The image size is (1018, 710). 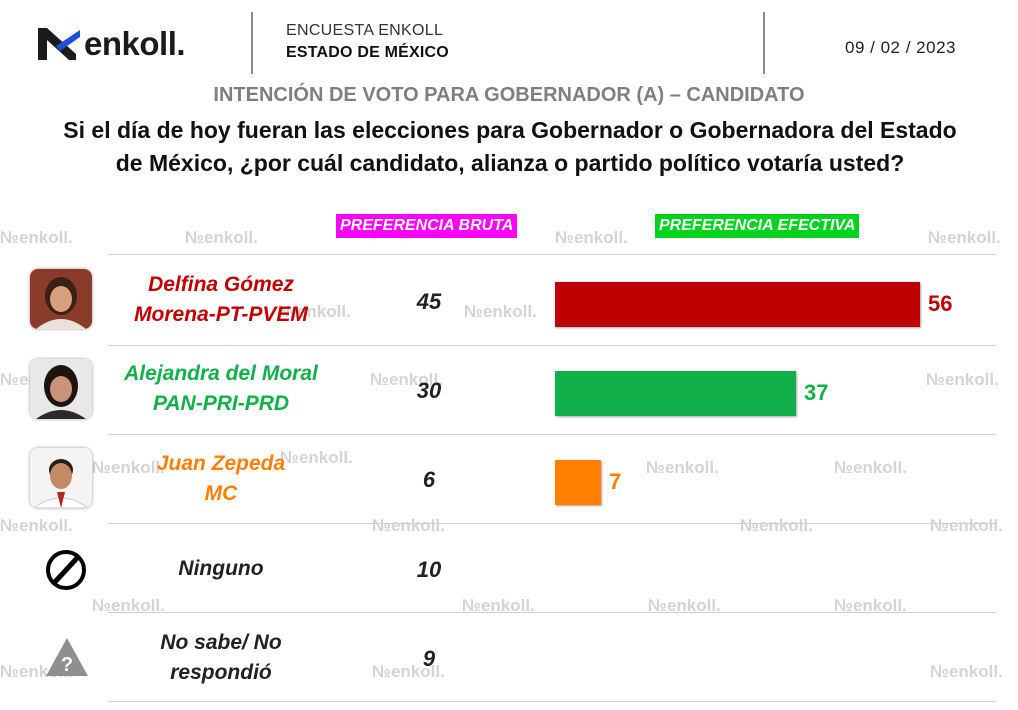 I want to click on bruta-value: 9, so click(x=429, y=658).